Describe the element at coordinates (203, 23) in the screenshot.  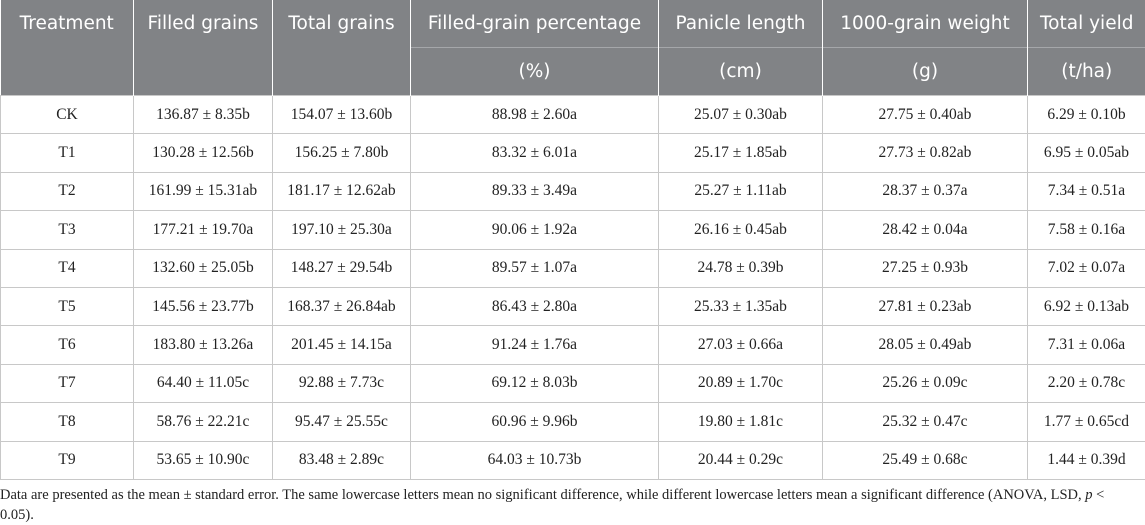
I see `column-name: Filled grains` at that location.